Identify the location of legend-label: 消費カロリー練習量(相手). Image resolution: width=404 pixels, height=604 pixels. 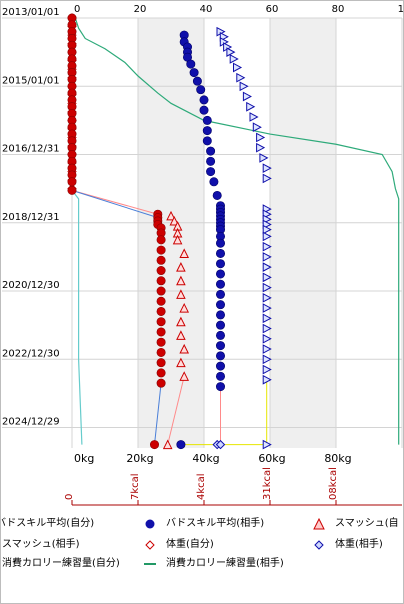
(225, 563).